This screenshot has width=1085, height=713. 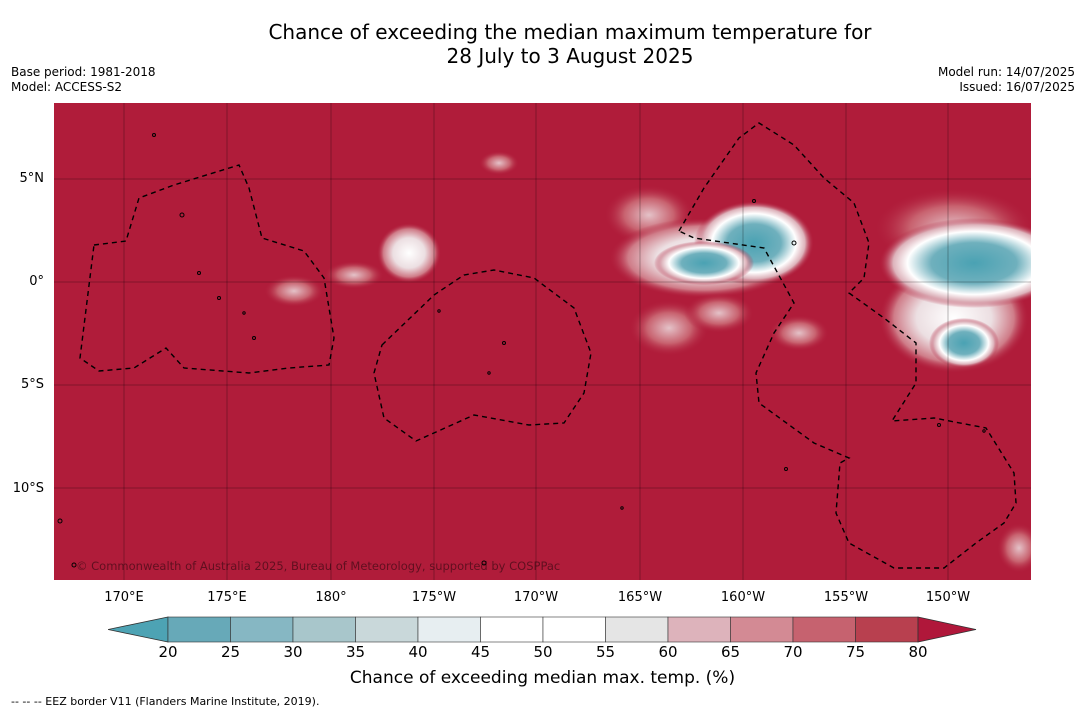 I want to click on colorbar-segments, so click(x=543, y=629).